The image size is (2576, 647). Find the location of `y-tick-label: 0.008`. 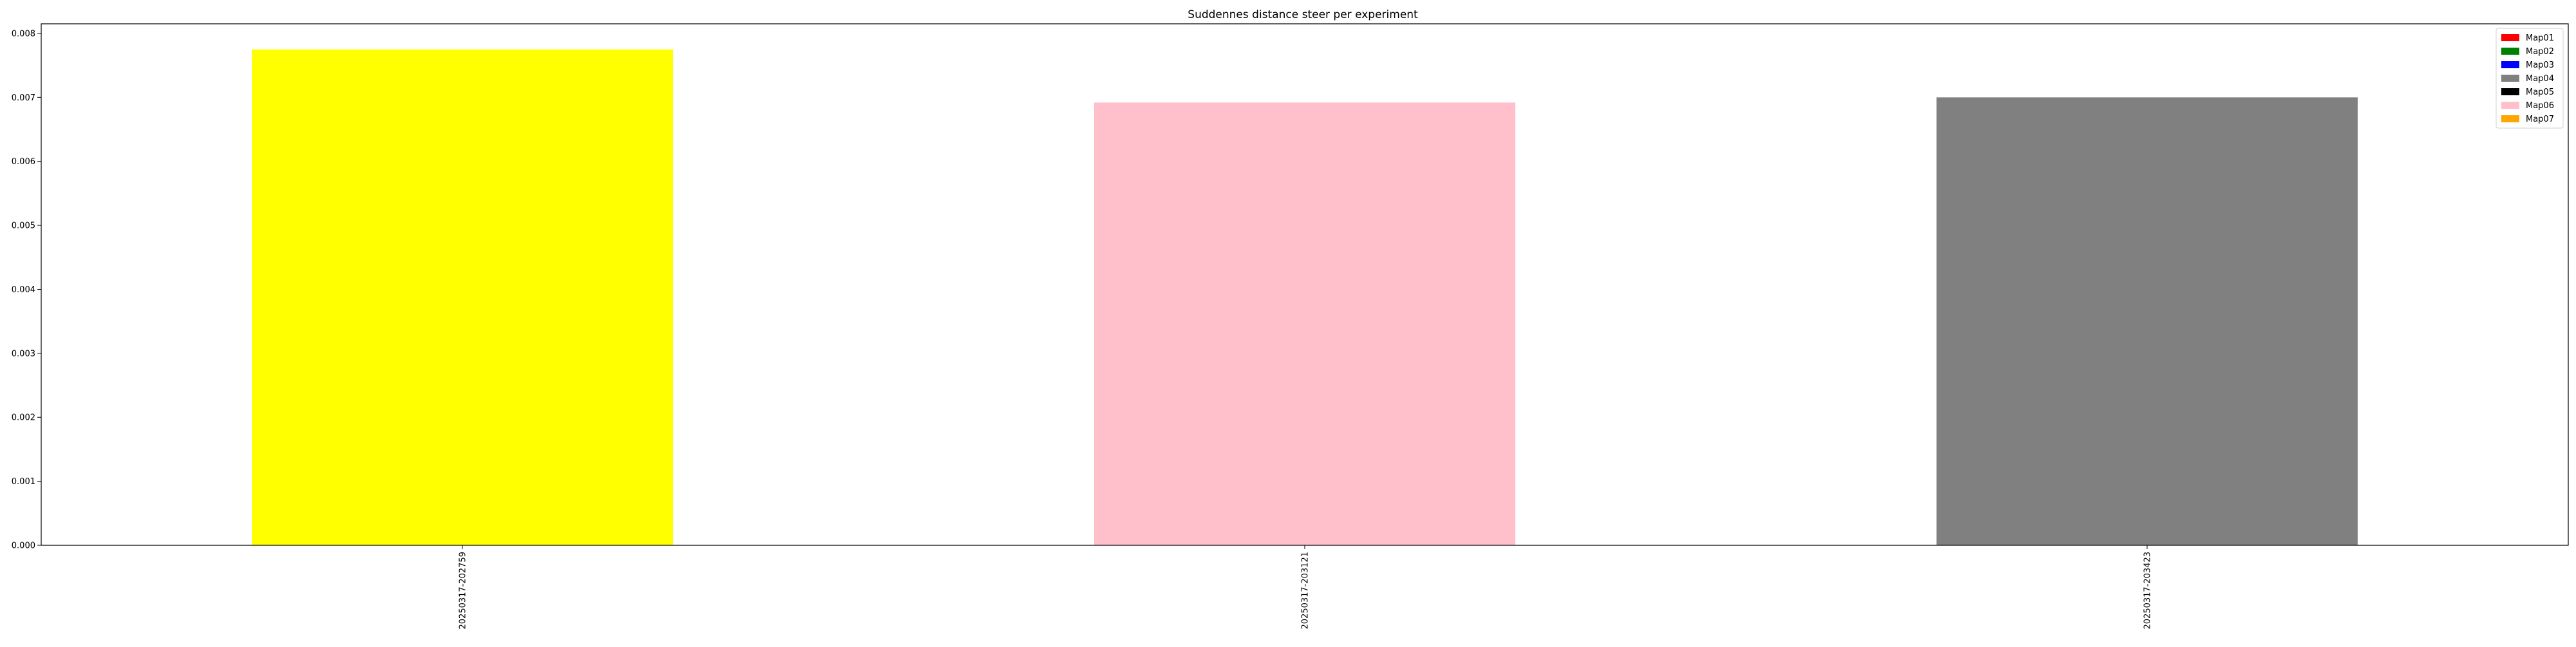

y-tick-label: 0.008 is located at coordinates (24, 34).